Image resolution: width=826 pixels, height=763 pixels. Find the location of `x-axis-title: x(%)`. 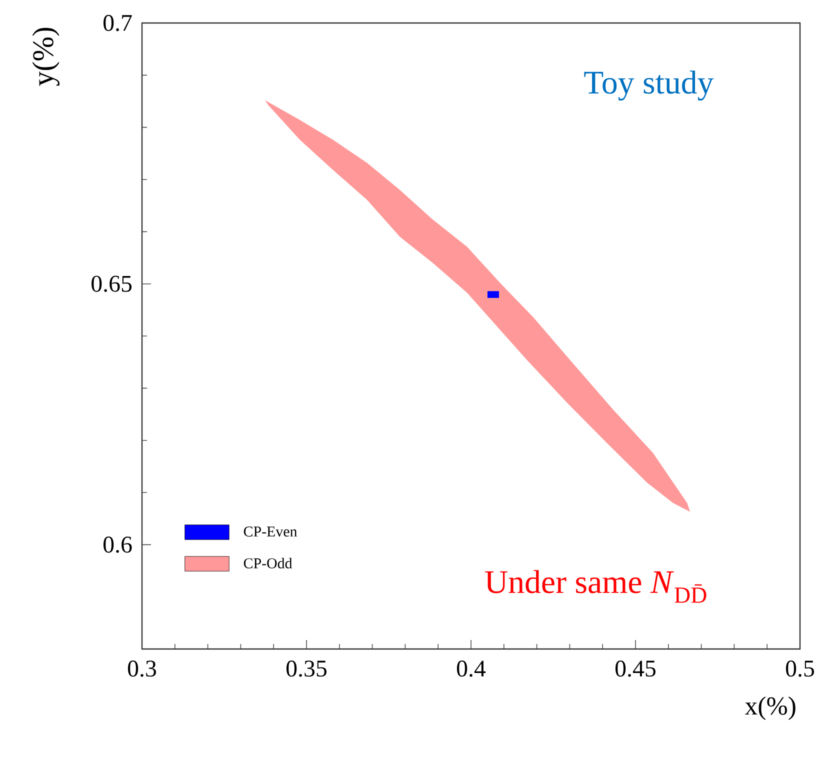

x-axis-title: x(%) is located at coordinates (770, 708).